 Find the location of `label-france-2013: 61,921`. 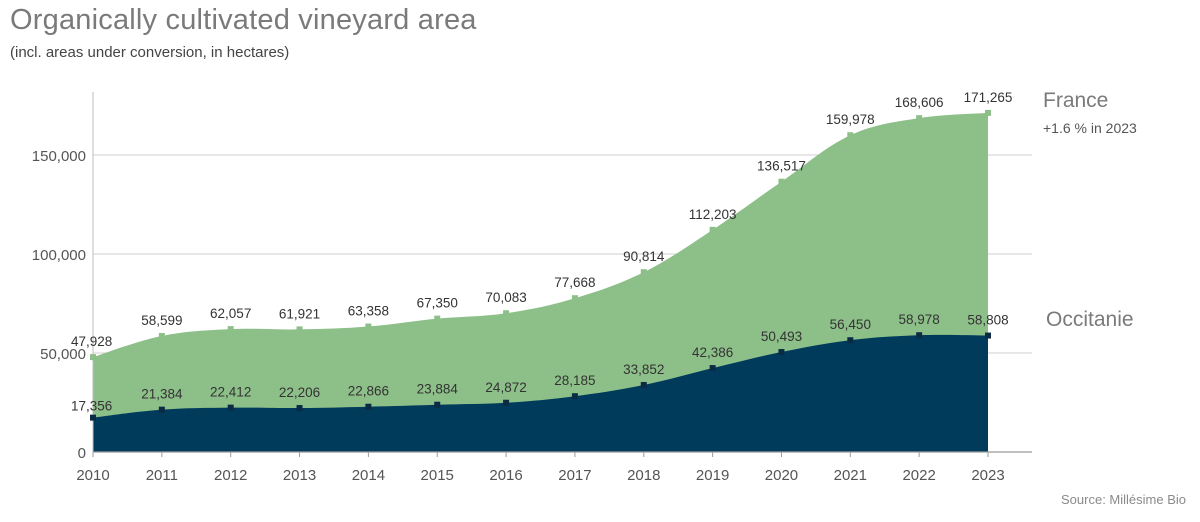

label-france-2013: 61,921 is located at coordinates (299, 313).